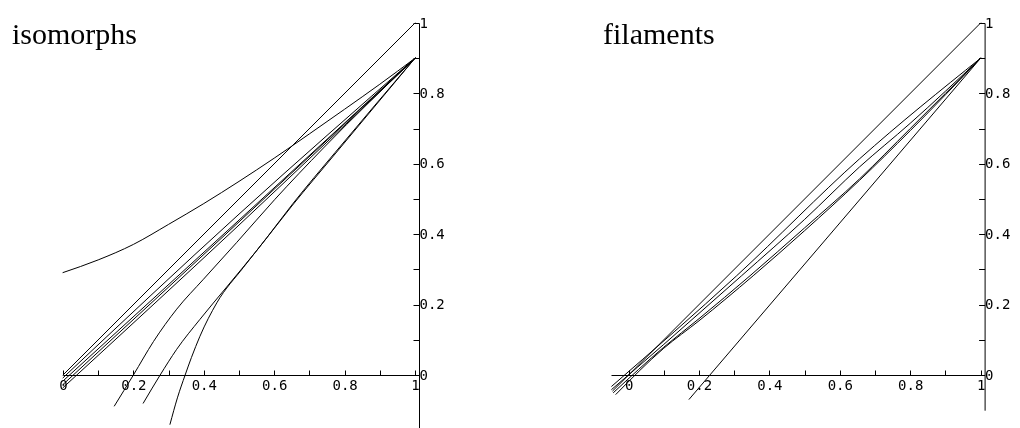 The image size is (1020, 428). What do you see at coordinates (659, 33) in the screenshot?
I see `chart-title: filaments` at bounding box center [659, 33].